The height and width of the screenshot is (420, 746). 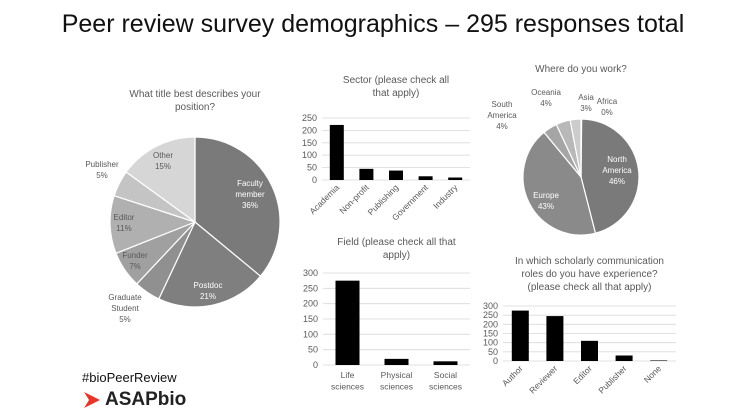 What do you see at coordinates (502, 115) in the screenshot?
I see `pie-label: South America 4%` at bounding box center [502, 115].